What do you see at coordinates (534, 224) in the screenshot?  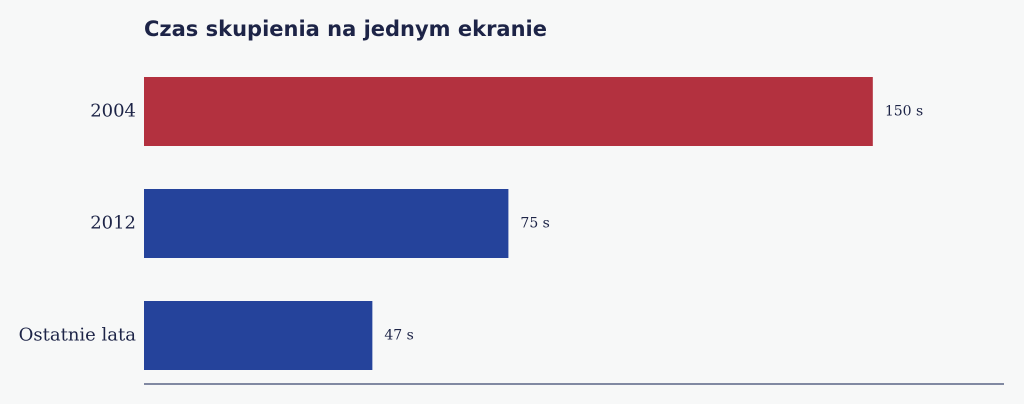 I see `value-label: 75 s` at bounding box center [534, 224].